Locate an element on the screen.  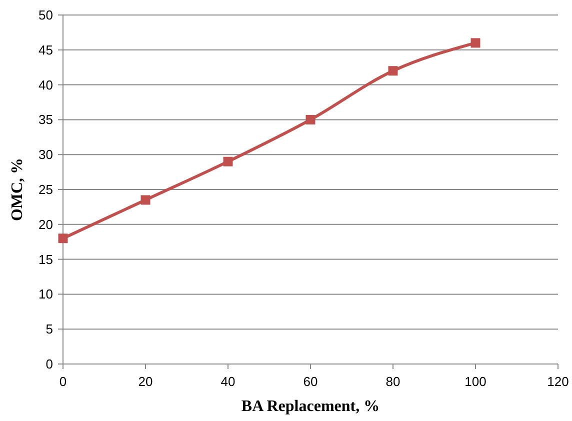
y-axis-title: OMC, % is located at coordinates (17, 190).